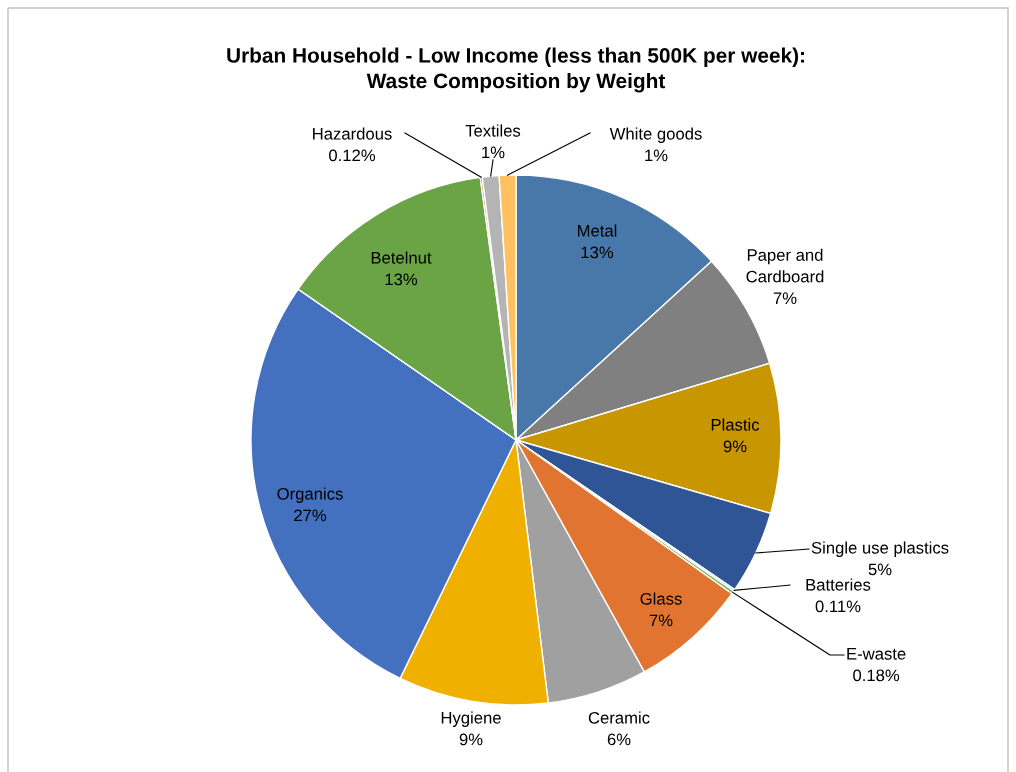  Describe the element at coordinates (597, 230) in the screenshot. I see `slice-label: Metal` at that location.